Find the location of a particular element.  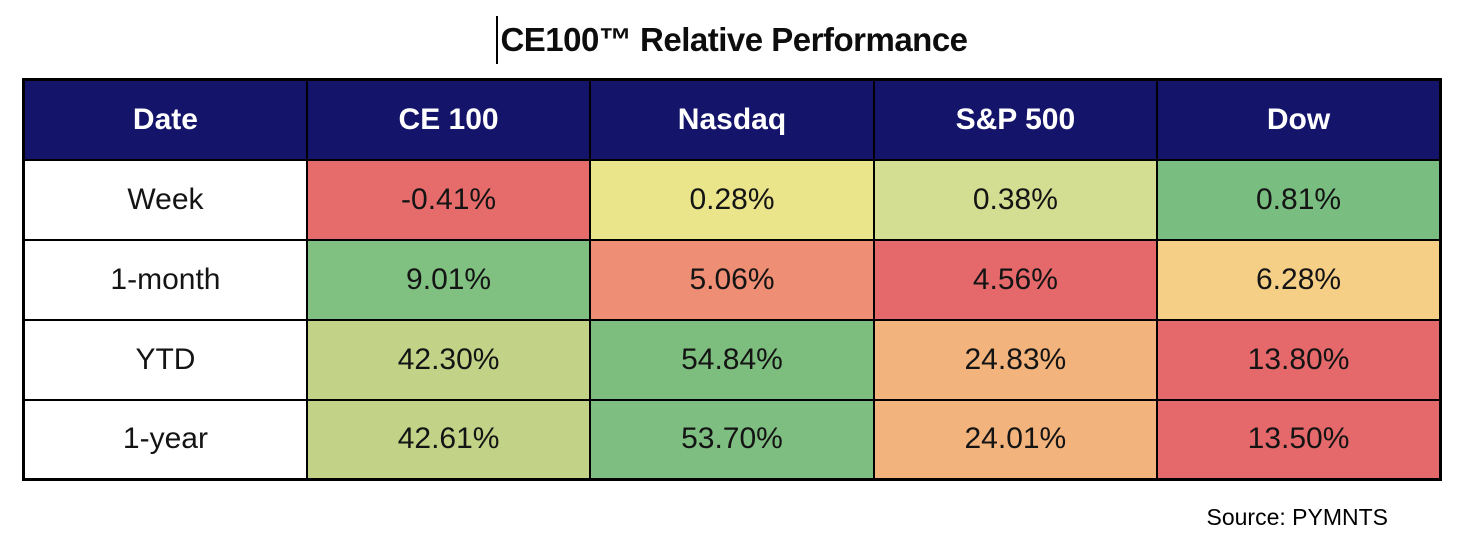

value-cell-1year-nasdaq: 53.70% is located at coordinates (732, 439).